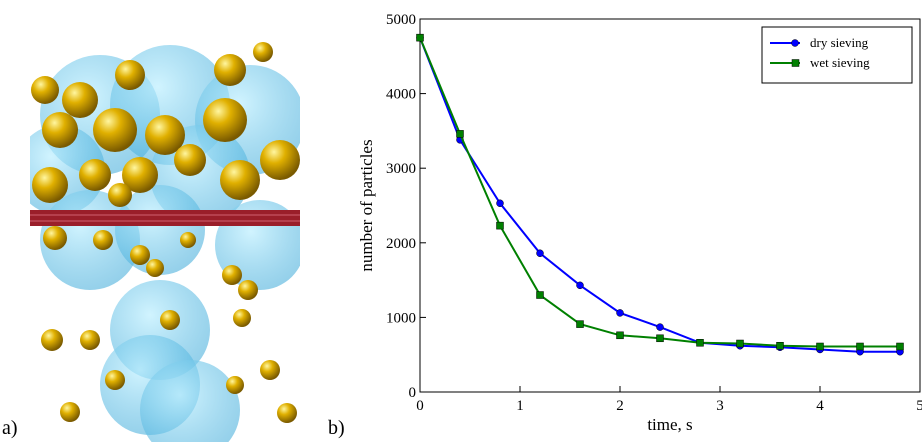 The height and width of the screenshot is (447, 922). What do you see at coordinates (840, 62) in the screenshot?
I see `legend-label: wet sieving` at bounding box center [840, 62].